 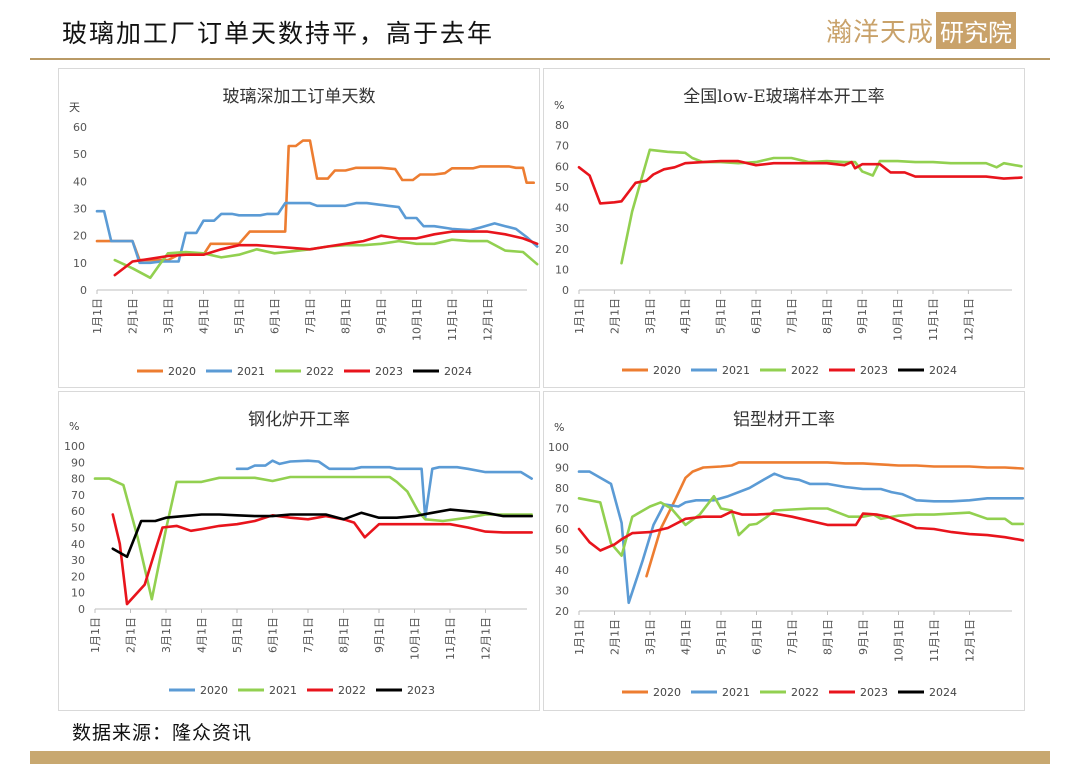 I want to click on y-unit-label: 天, so click(x=74, y=107).